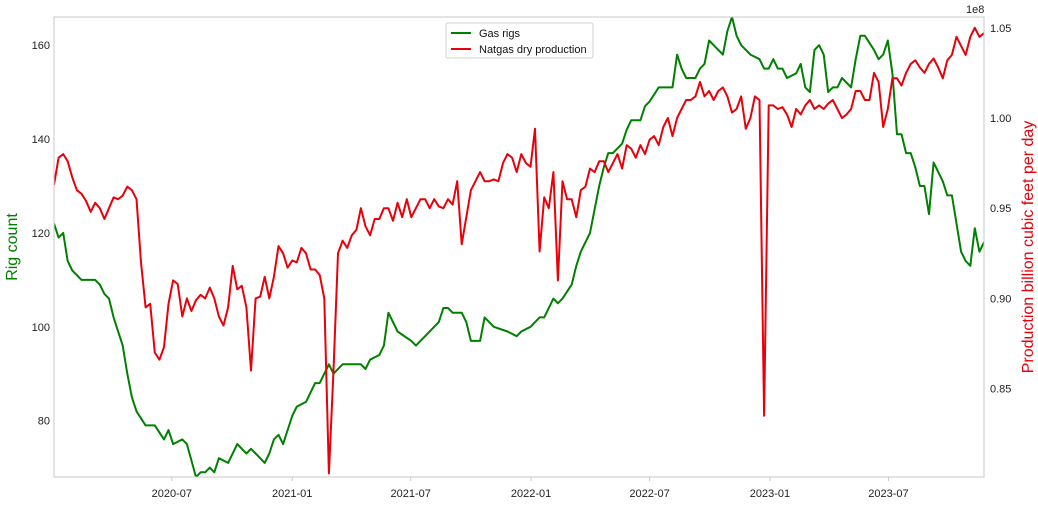 This screenshot has height=505, width=1038. I want to click on legend-box, so click(519, 40).